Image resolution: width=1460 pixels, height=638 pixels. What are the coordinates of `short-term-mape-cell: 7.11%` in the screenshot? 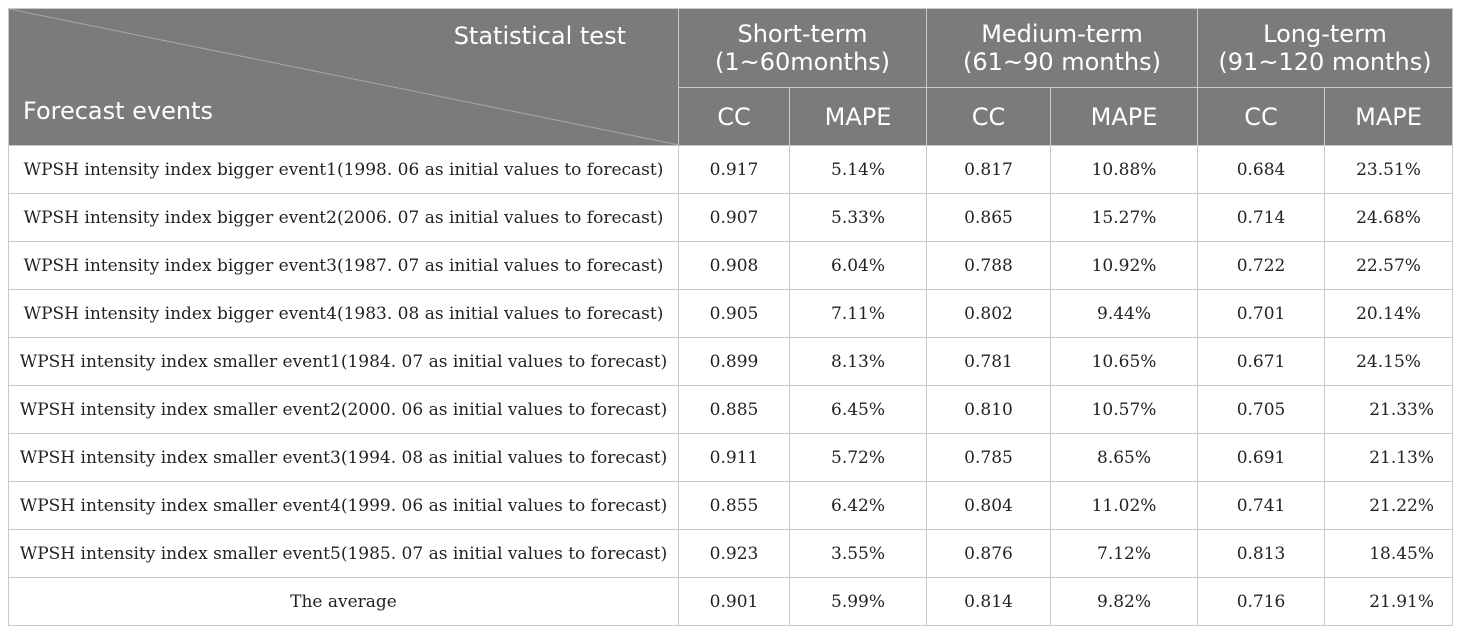 It's located at (858, 313).